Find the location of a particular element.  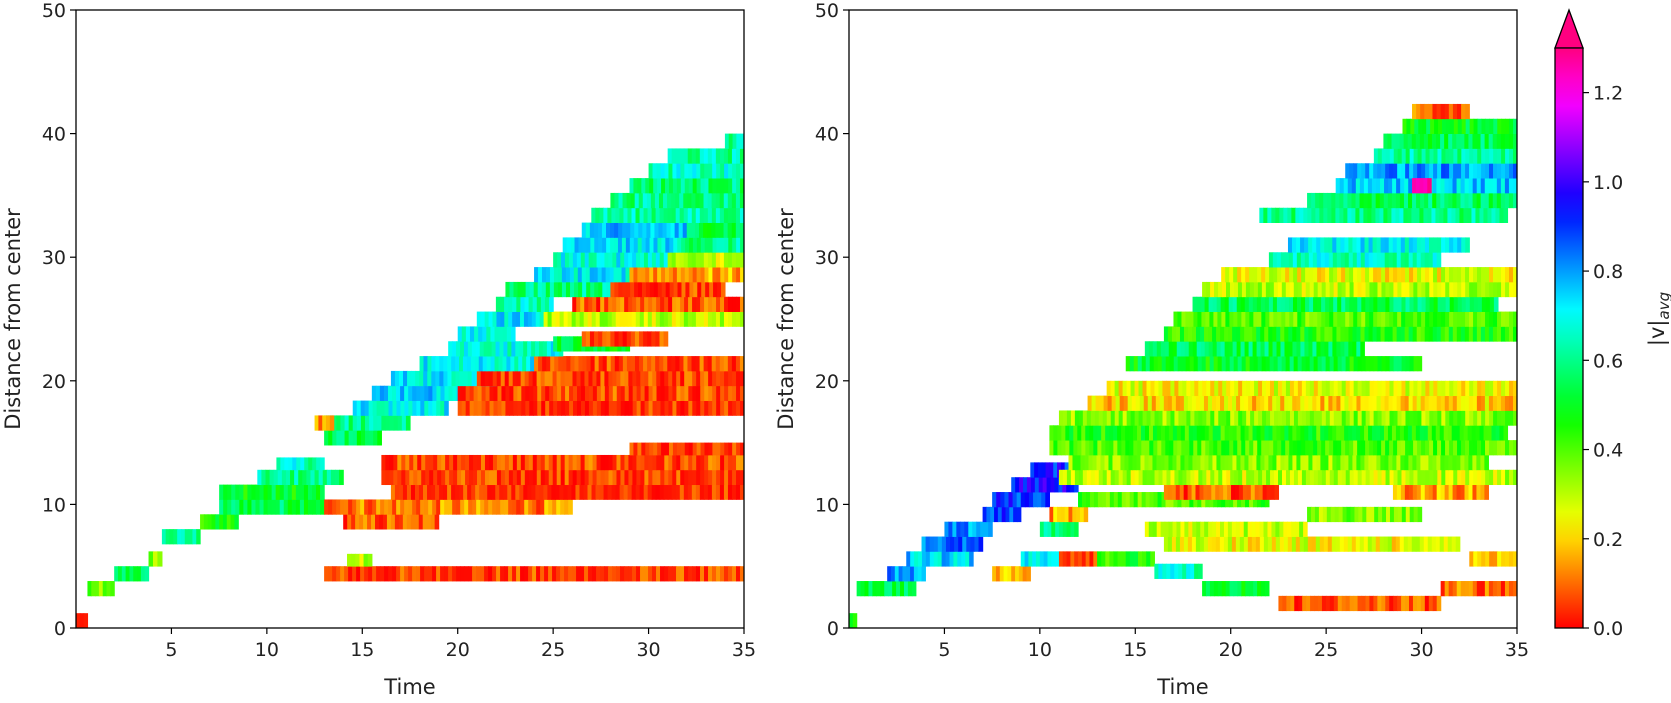

left-heatmap-band is located at coordinates (510, 319).